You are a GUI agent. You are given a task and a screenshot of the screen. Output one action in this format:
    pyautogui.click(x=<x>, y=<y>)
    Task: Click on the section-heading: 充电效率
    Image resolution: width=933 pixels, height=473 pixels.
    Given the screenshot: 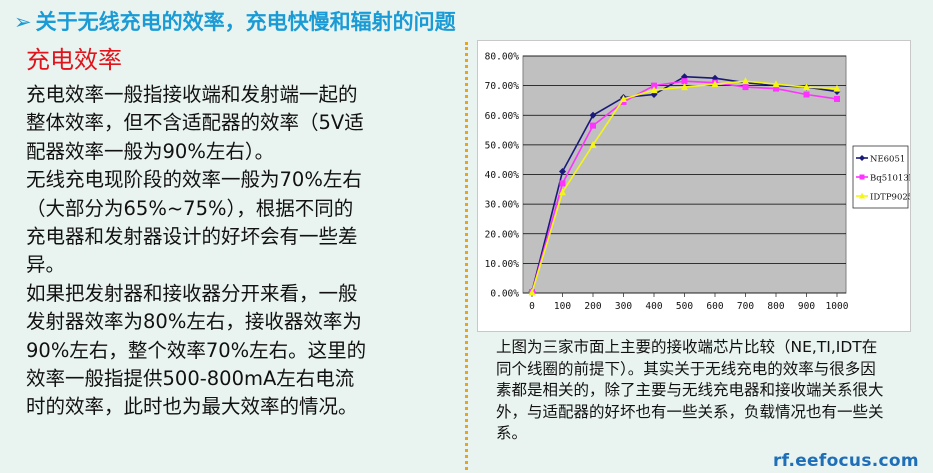 What is the action you would take?
    pyautogui.click(x=74, y=60)
    